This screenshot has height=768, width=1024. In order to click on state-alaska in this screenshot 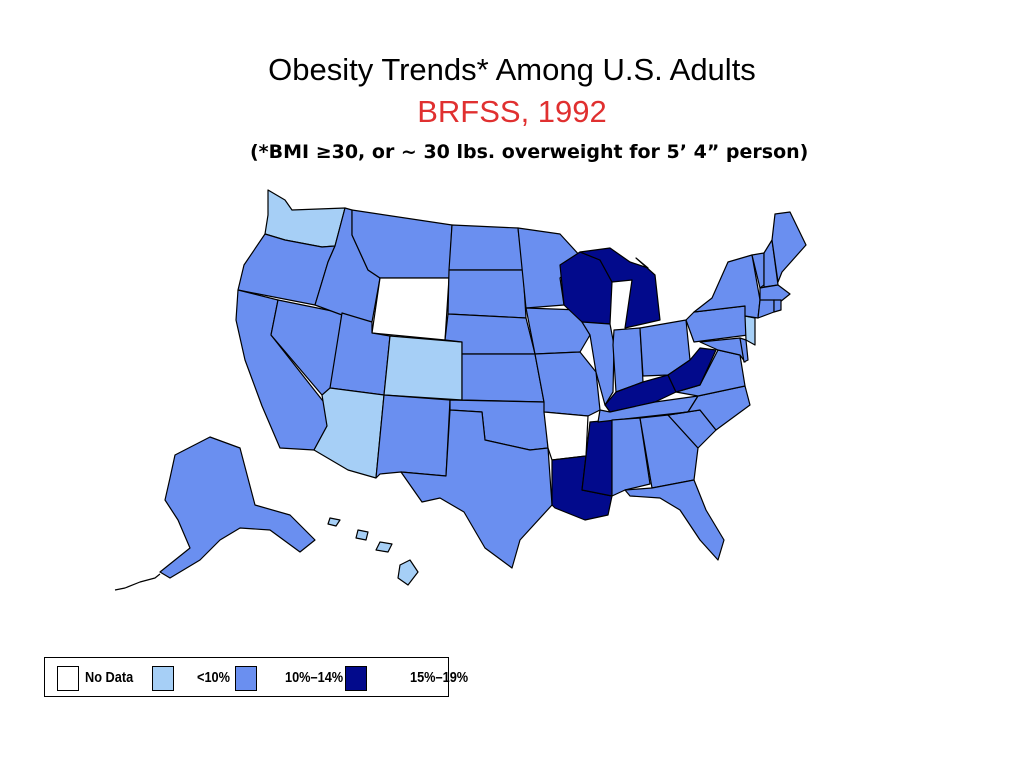, I will do `click(237, 507)`.